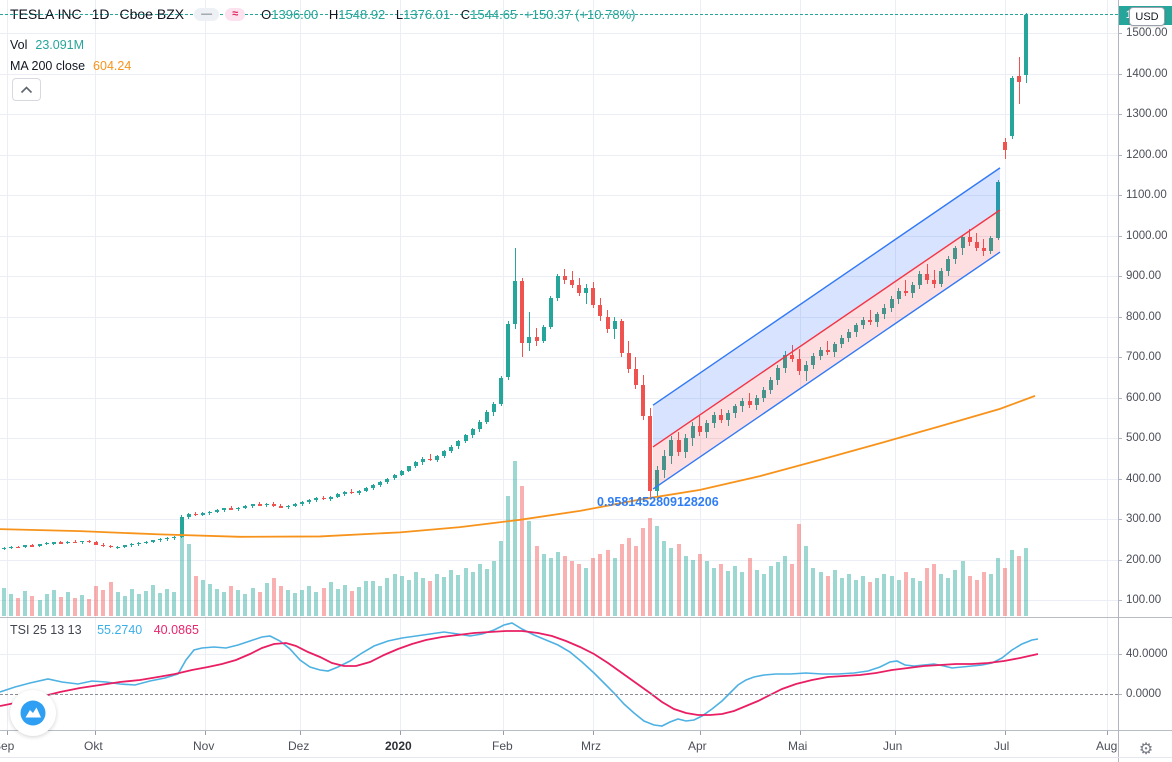  What do you see at coordinates (207, 14) in the screenshot?
I see `dash-pill-icon: —` at bounding box center [207, 14].